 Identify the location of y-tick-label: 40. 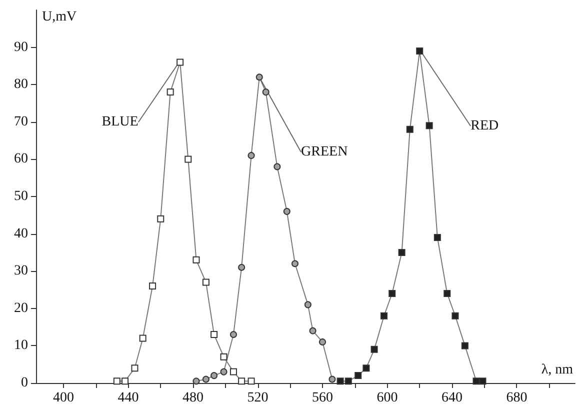
(21, 234).